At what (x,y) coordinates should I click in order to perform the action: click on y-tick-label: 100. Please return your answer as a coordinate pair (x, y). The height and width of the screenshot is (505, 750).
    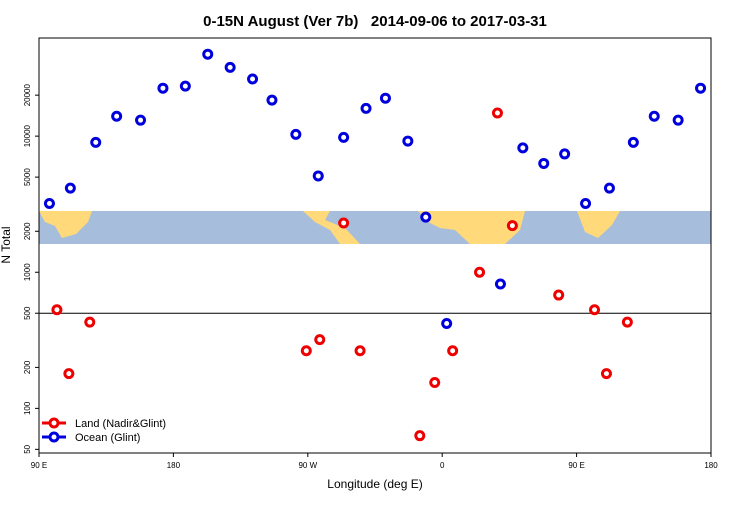
    Looking at the image, I should click on (27, 408).